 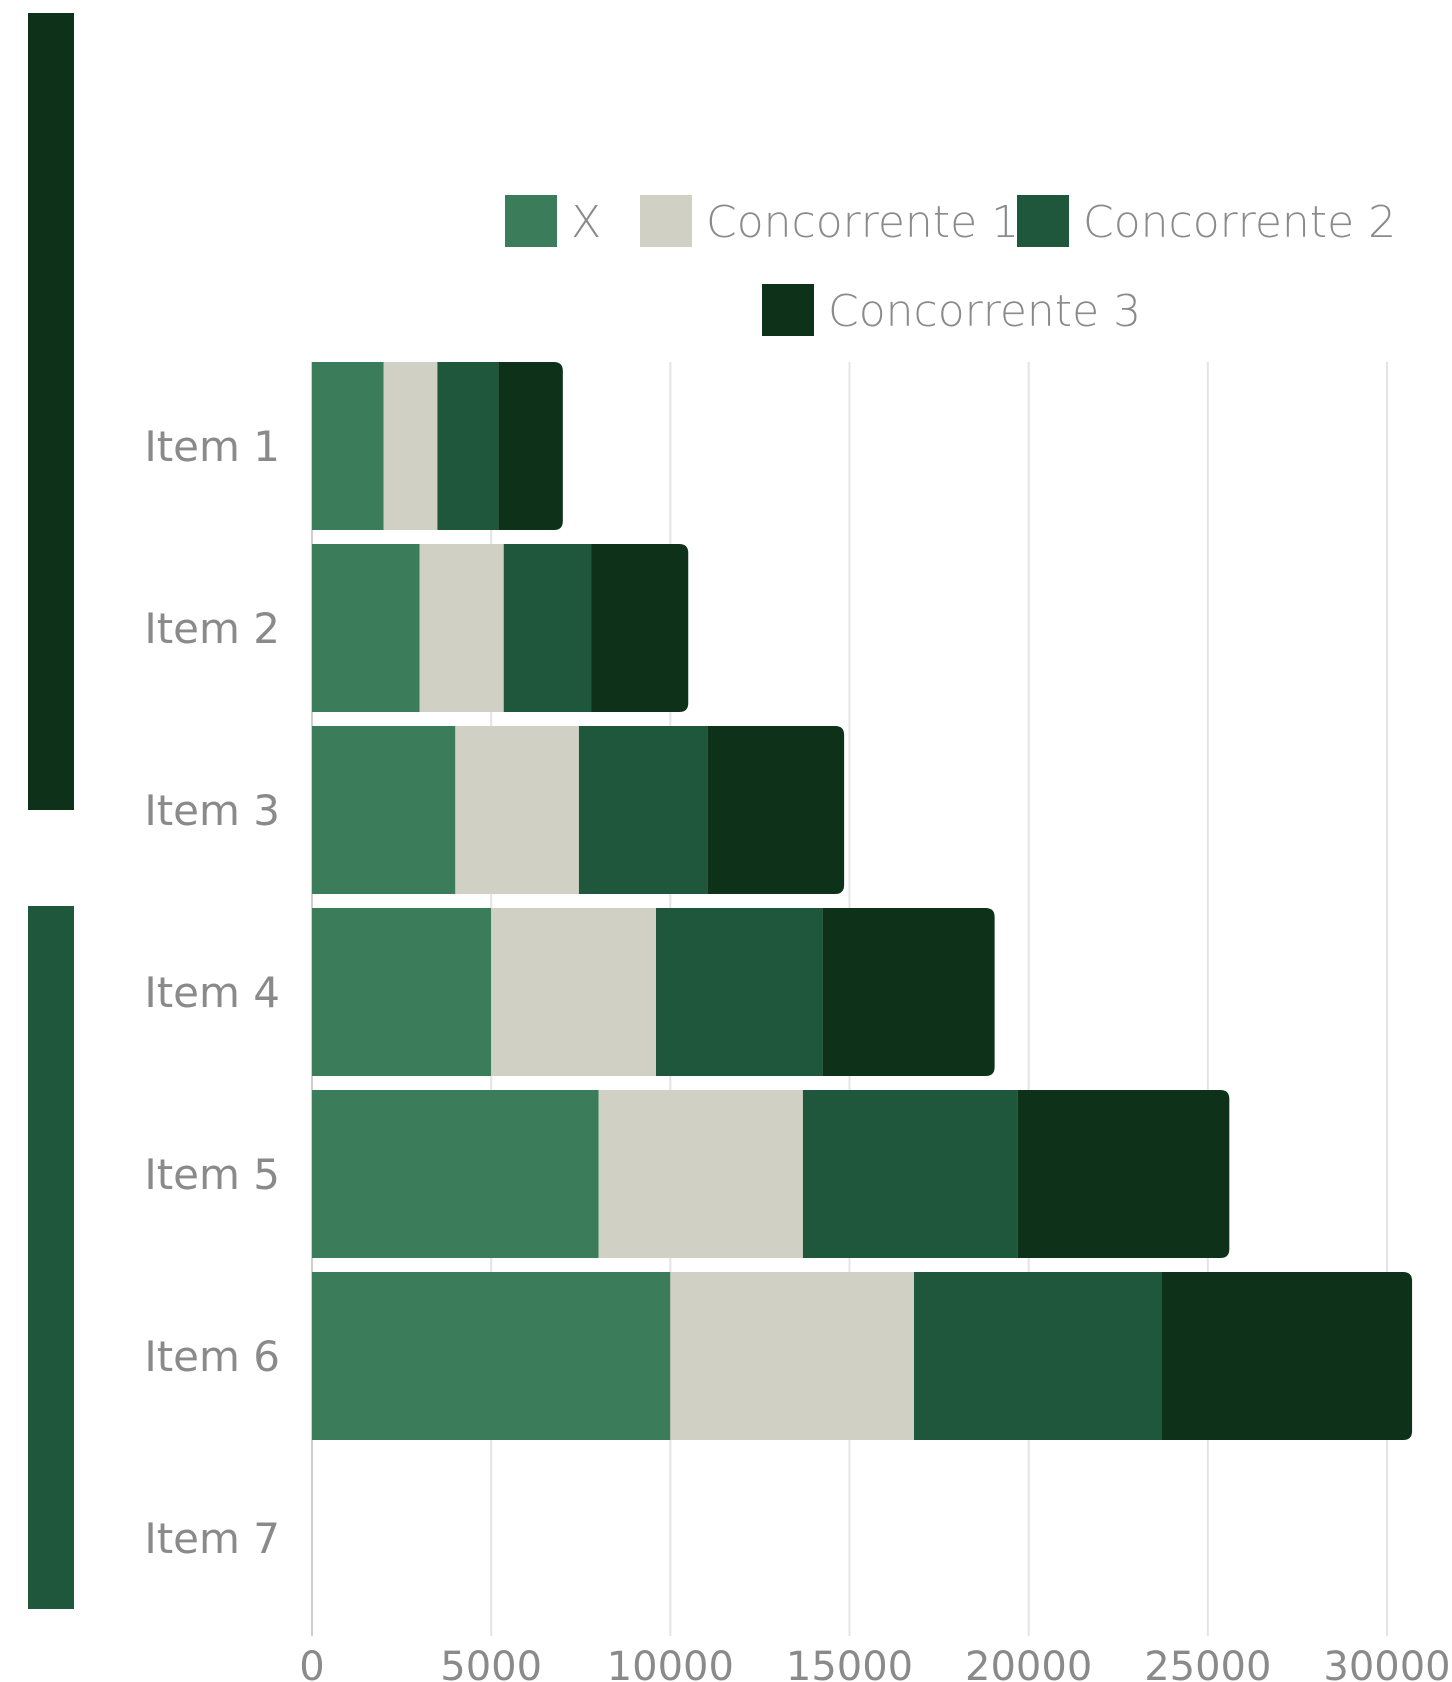 I want to click on legend-label: Concorrente 3, so click(x=984, y=311).